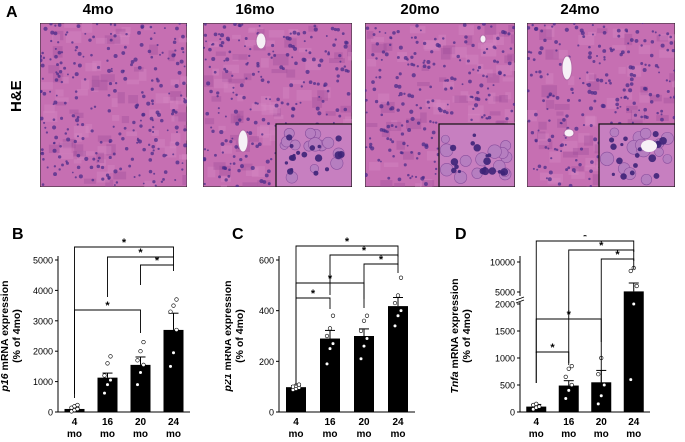 The image size is (685, 442). Describe the element at coordinates (364, 422) in the screenshot. I see `x-tick-label: 20` at that location.